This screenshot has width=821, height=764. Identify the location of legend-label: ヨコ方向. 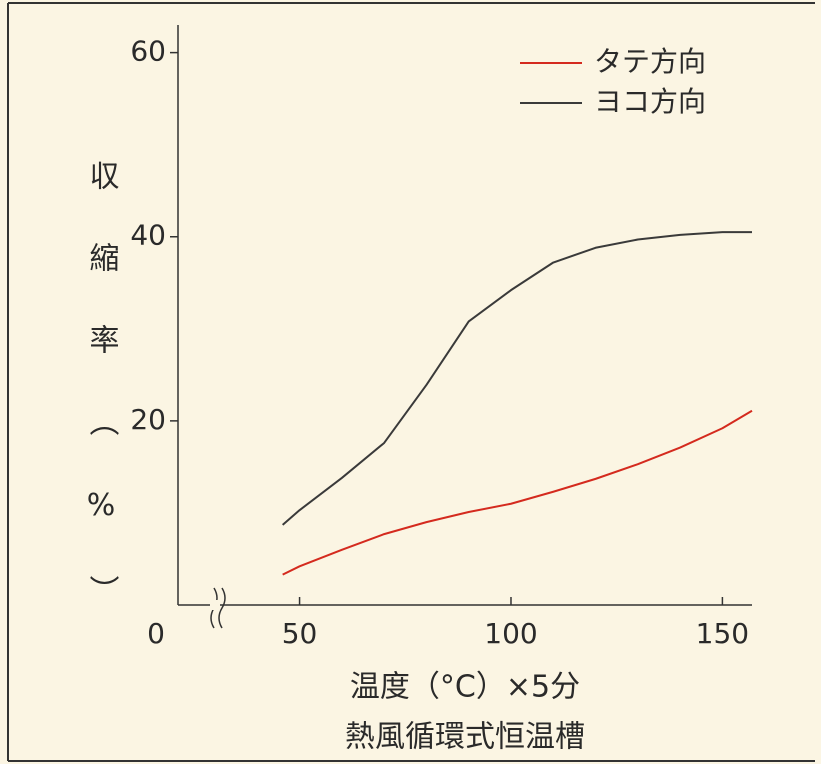
(650, 101).